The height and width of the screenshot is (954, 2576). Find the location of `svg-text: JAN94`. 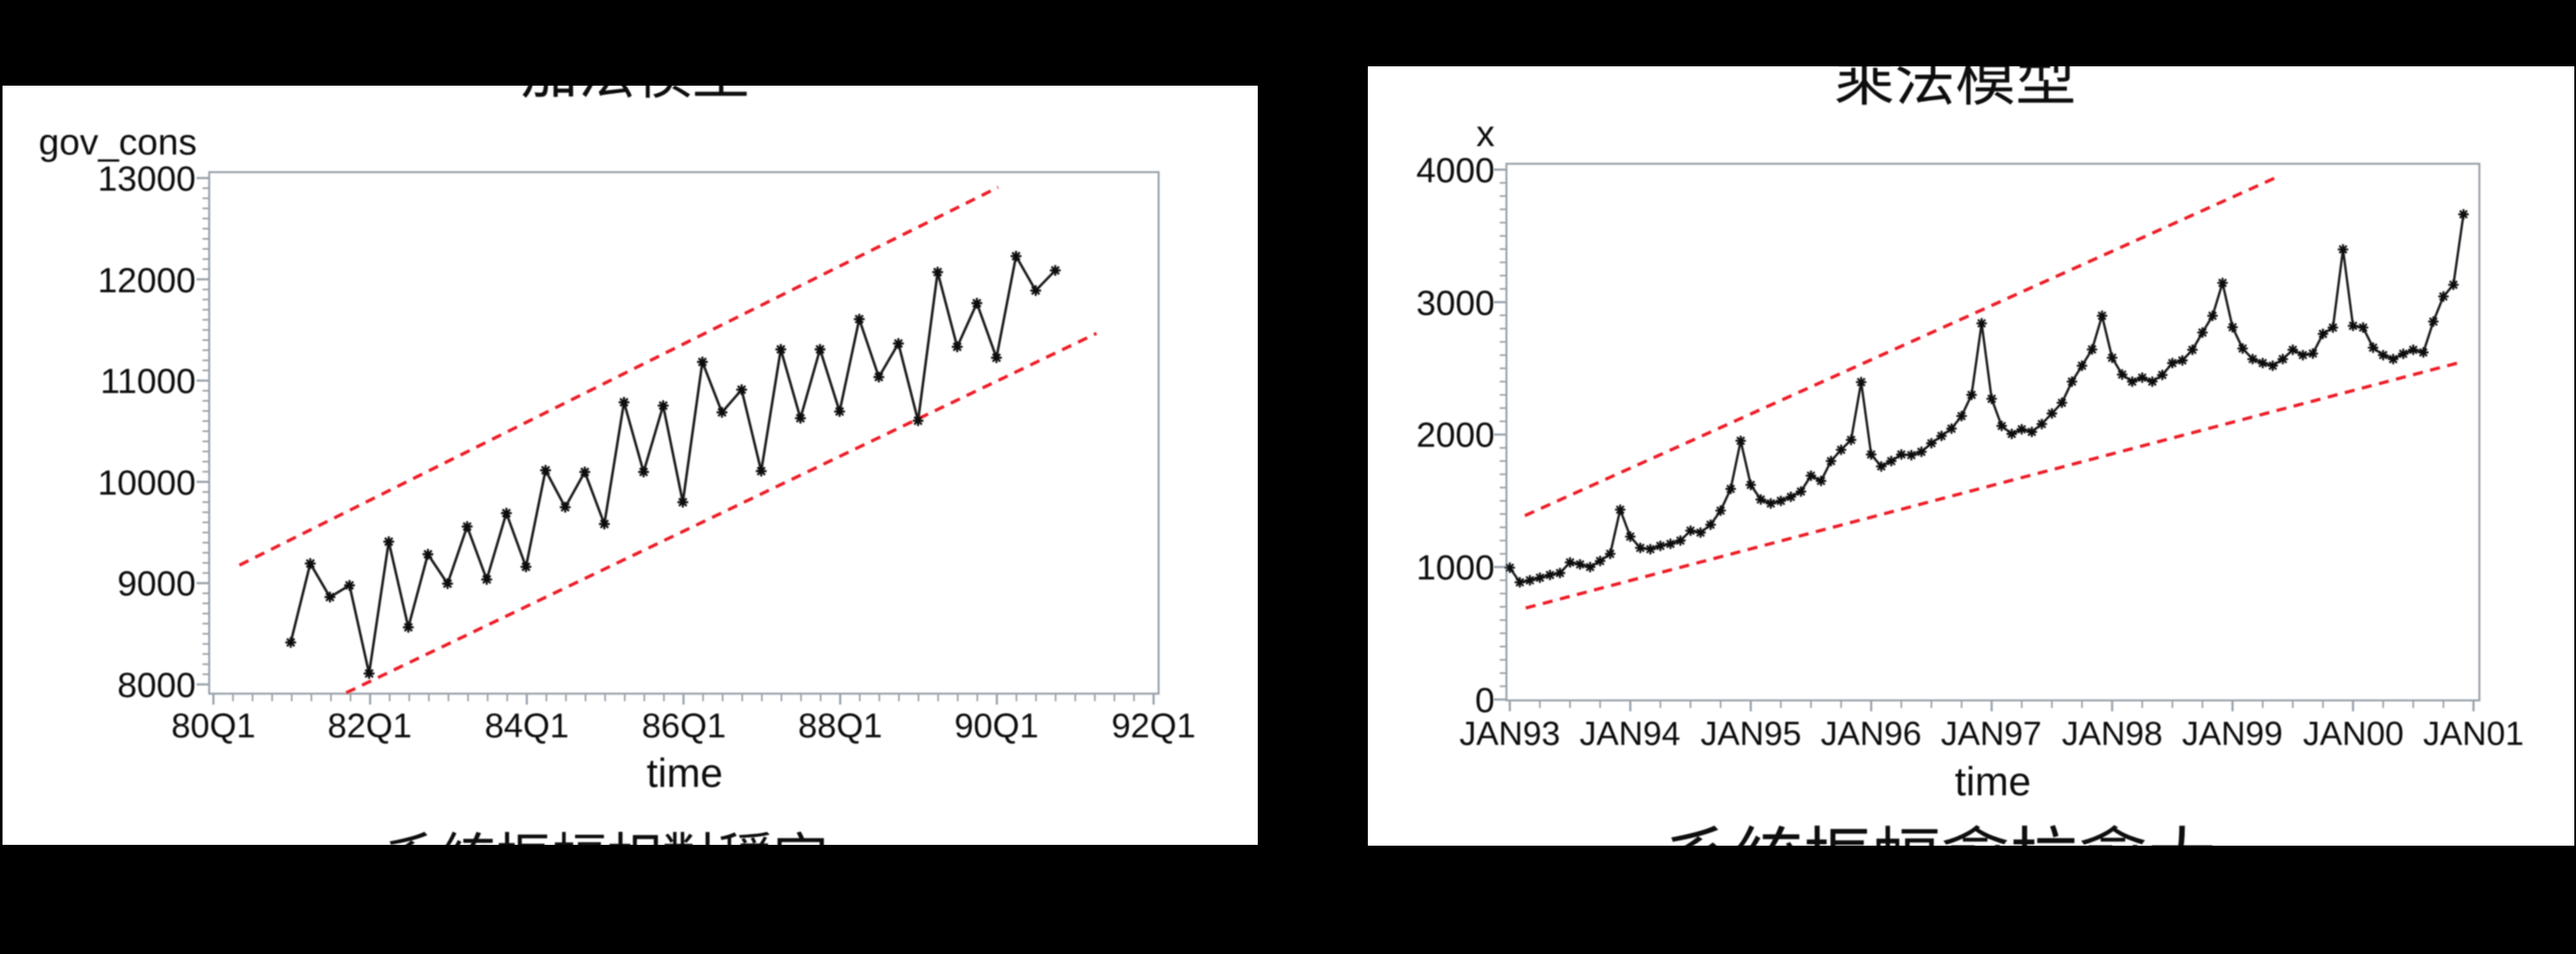

svg-text: JAN94 is located at coordinates (1630, 734).